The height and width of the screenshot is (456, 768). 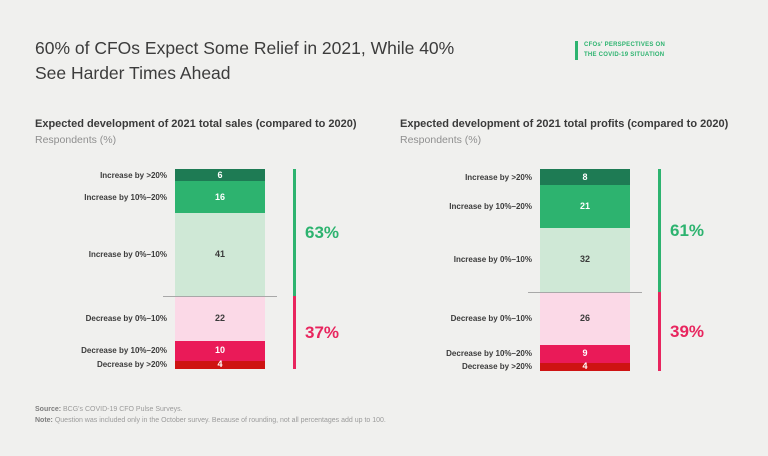 I want to click on increase-total-label: 63%, so click(x=322, y=232).